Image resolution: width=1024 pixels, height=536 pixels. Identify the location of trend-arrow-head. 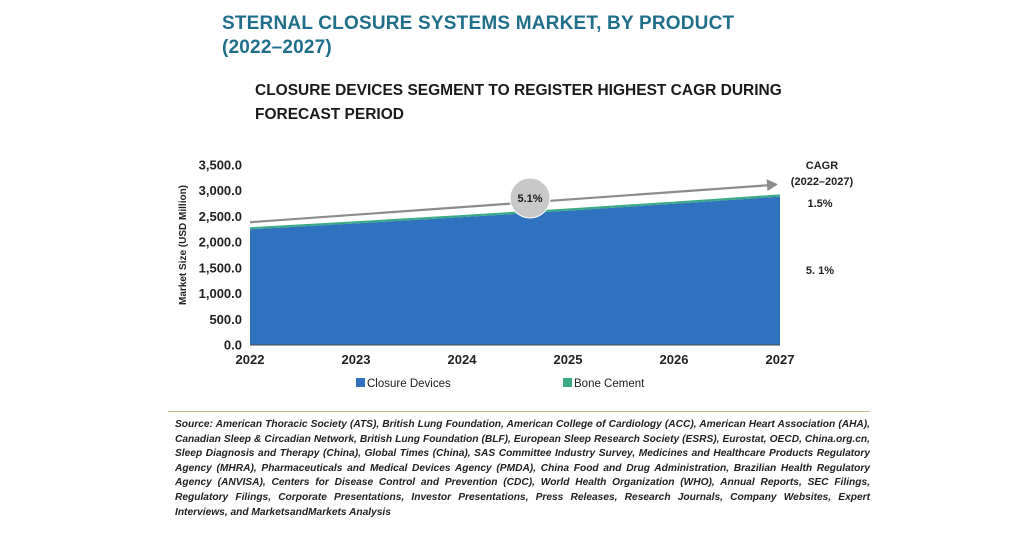
(772, 185).